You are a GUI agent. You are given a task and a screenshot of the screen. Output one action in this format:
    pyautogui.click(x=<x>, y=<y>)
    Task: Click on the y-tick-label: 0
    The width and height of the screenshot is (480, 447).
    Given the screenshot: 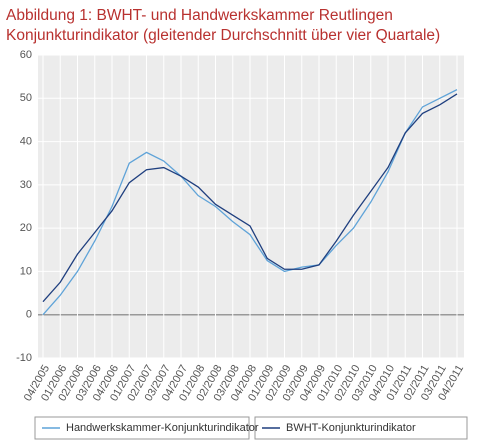 What is the action you would take?
    pyautogui.click(x=29, y=315)
    